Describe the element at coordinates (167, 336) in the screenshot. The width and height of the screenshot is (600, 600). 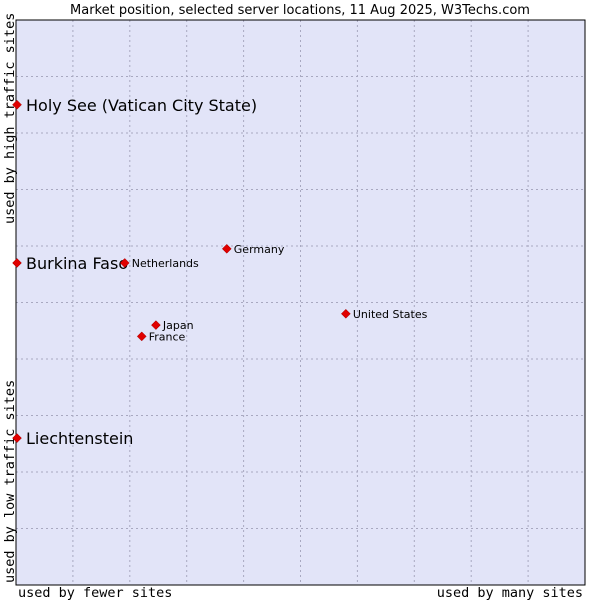
I see `data-point-label: France` at that location.